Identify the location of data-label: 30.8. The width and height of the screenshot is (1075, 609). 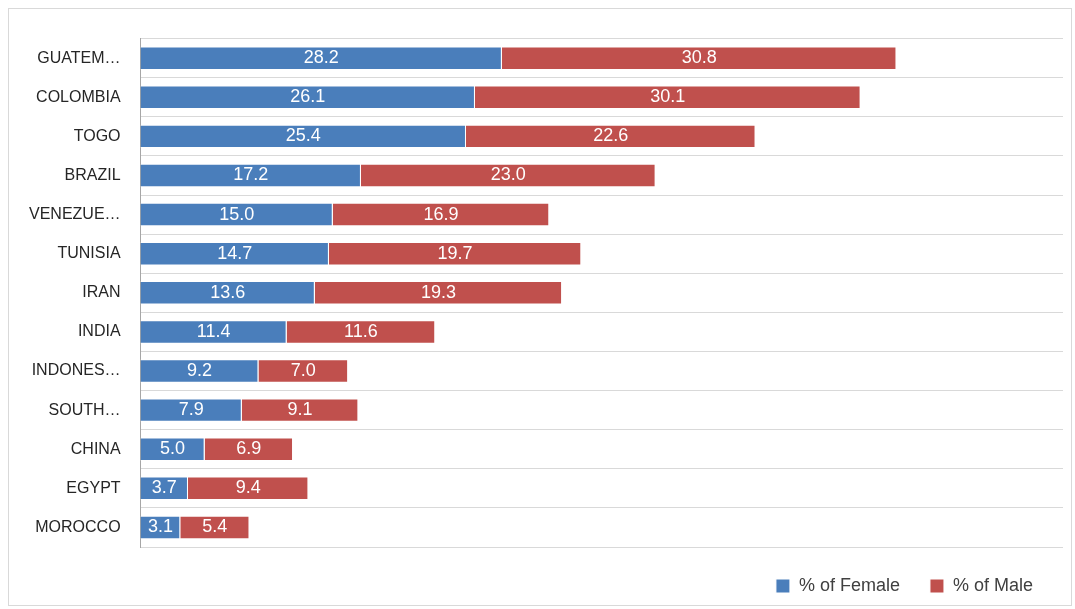
(699, 57).